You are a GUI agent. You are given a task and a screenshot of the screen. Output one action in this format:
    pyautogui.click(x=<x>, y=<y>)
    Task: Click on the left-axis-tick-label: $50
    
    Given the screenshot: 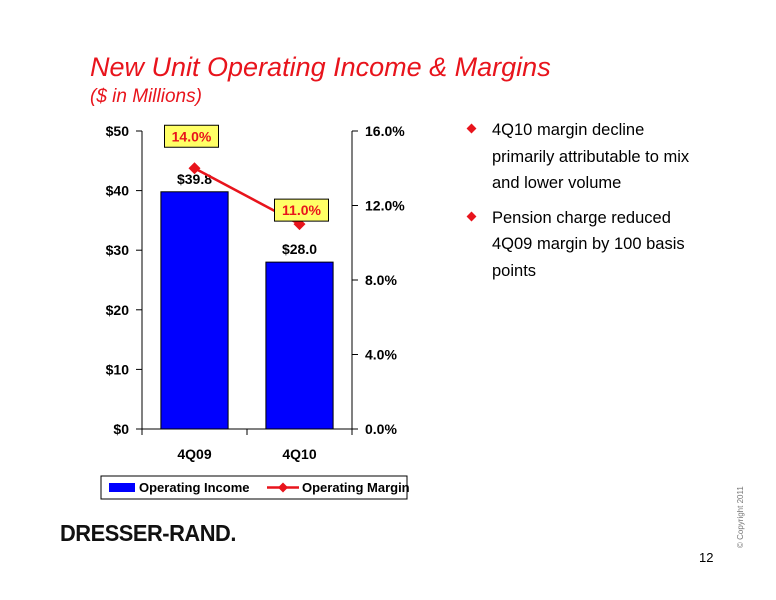 What is the action you would take?
    pyautogui.click(x=118, y=131)
    